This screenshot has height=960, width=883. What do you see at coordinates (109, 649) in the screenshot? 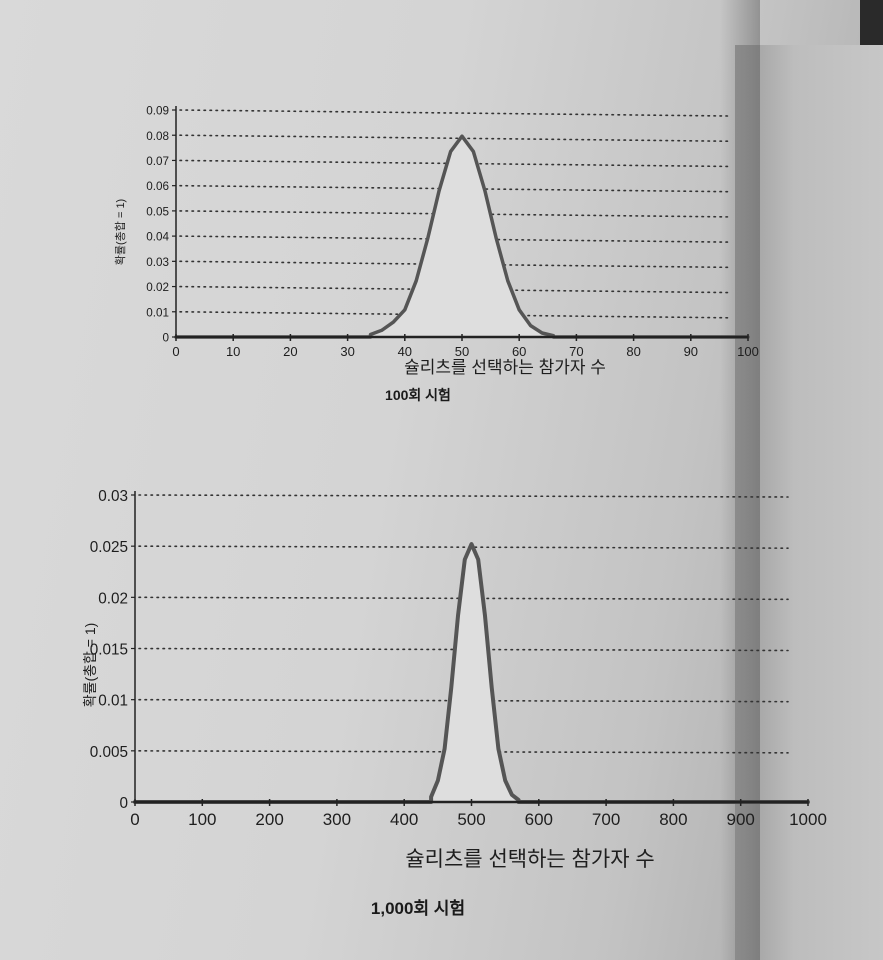
I see `y-tick-label: 0.015` at bounding box center [109, 649].